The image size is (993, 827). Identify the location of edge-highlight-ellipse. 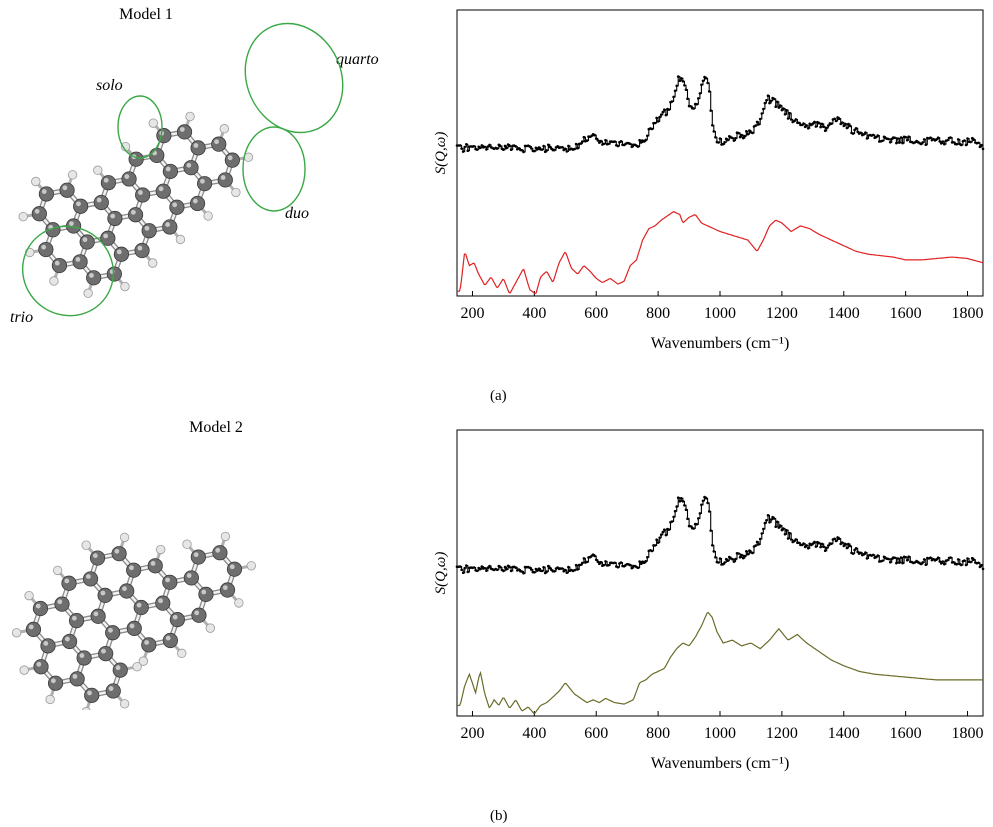
(68, 271).